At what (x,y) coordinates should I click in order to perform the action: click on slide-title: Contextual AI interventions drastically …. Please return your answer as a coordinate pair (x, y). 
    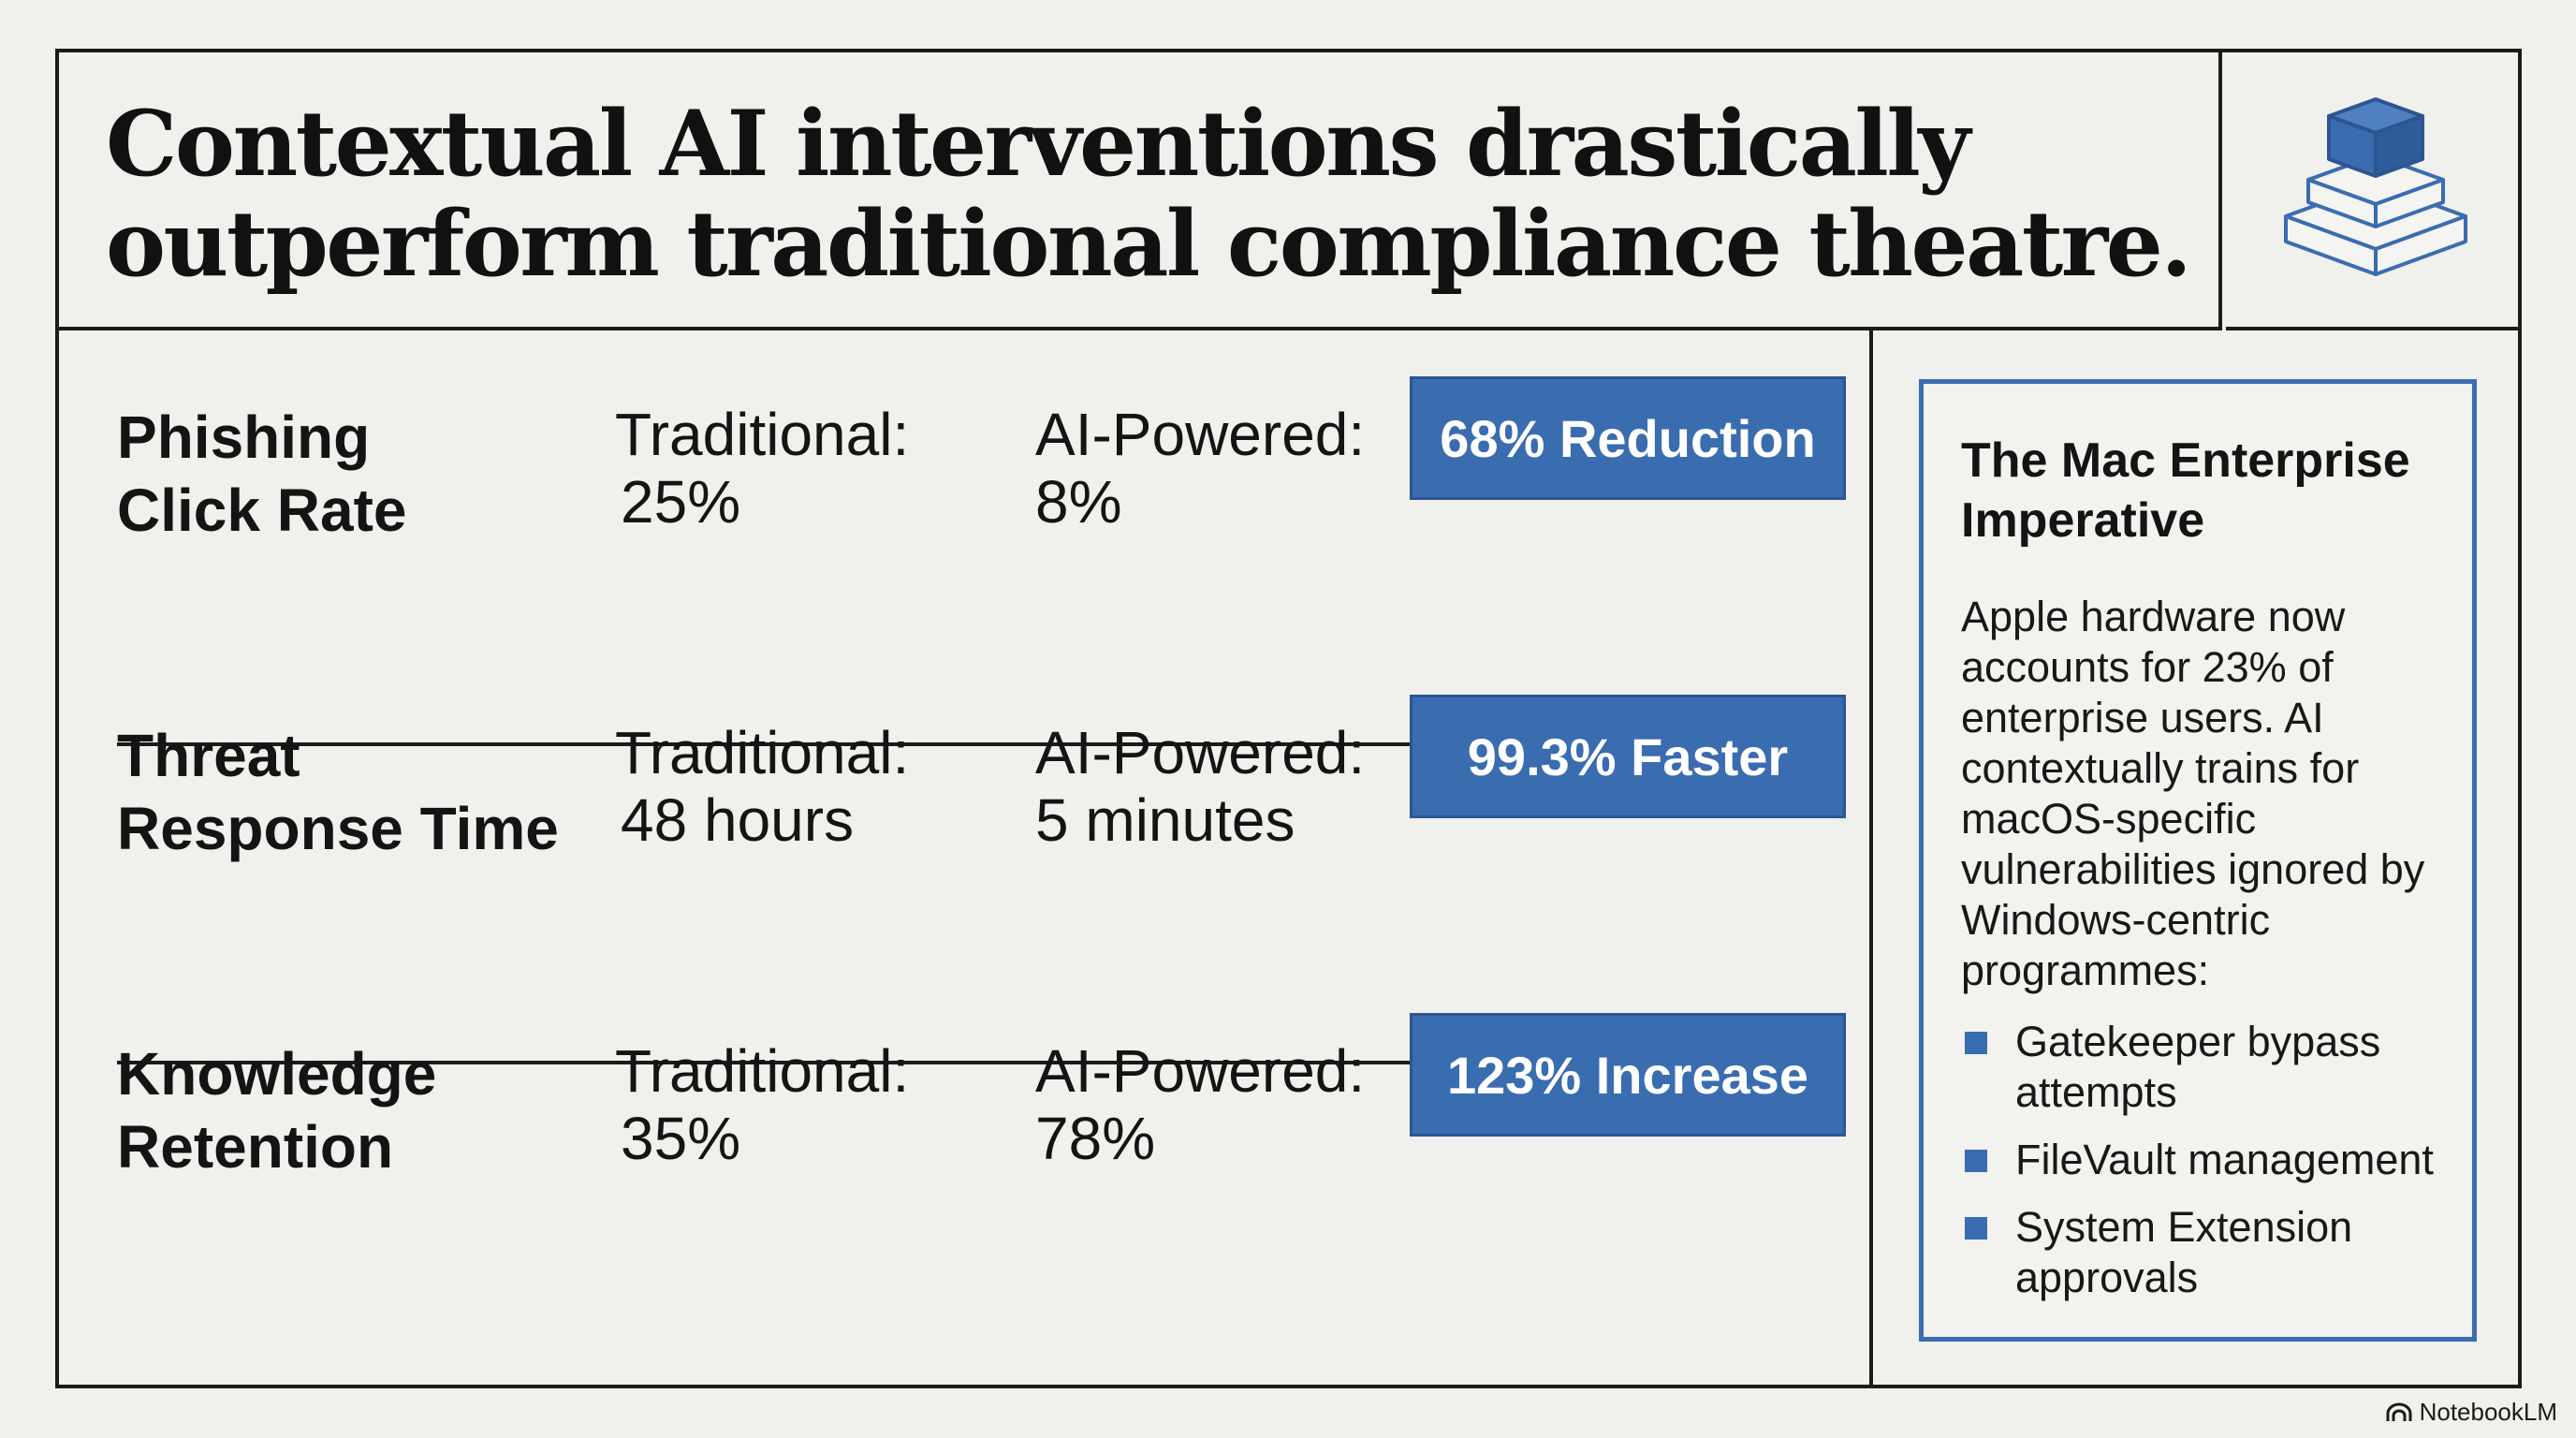
    Looking at the image, I should click on (1149, 194).